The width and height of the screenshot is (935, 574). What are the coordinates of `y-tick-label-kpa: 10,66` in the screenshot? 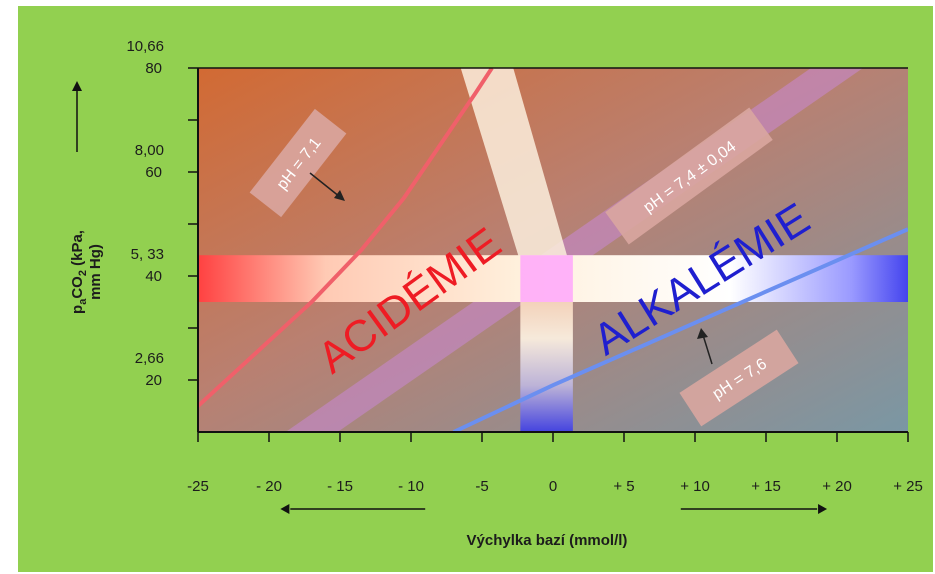 It's located at (145, 46).